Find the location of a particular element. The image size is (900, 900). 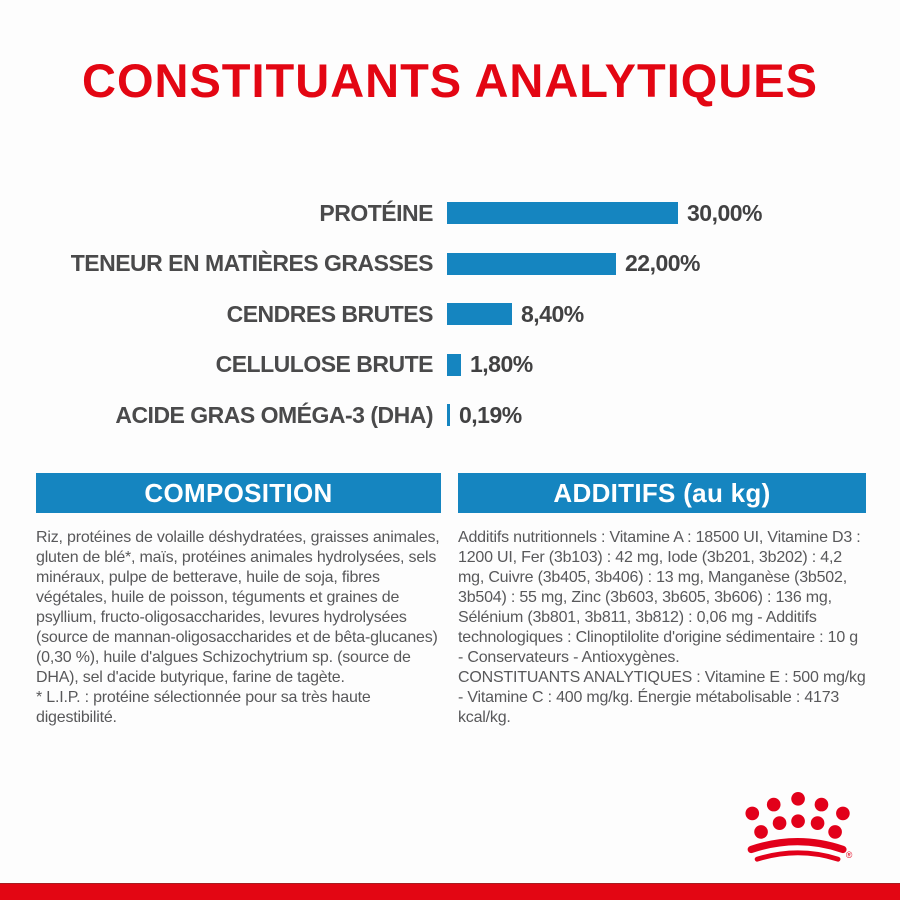

chart-row: CENDRES BRUTES 8,40% is located at coordinates (450, 313).